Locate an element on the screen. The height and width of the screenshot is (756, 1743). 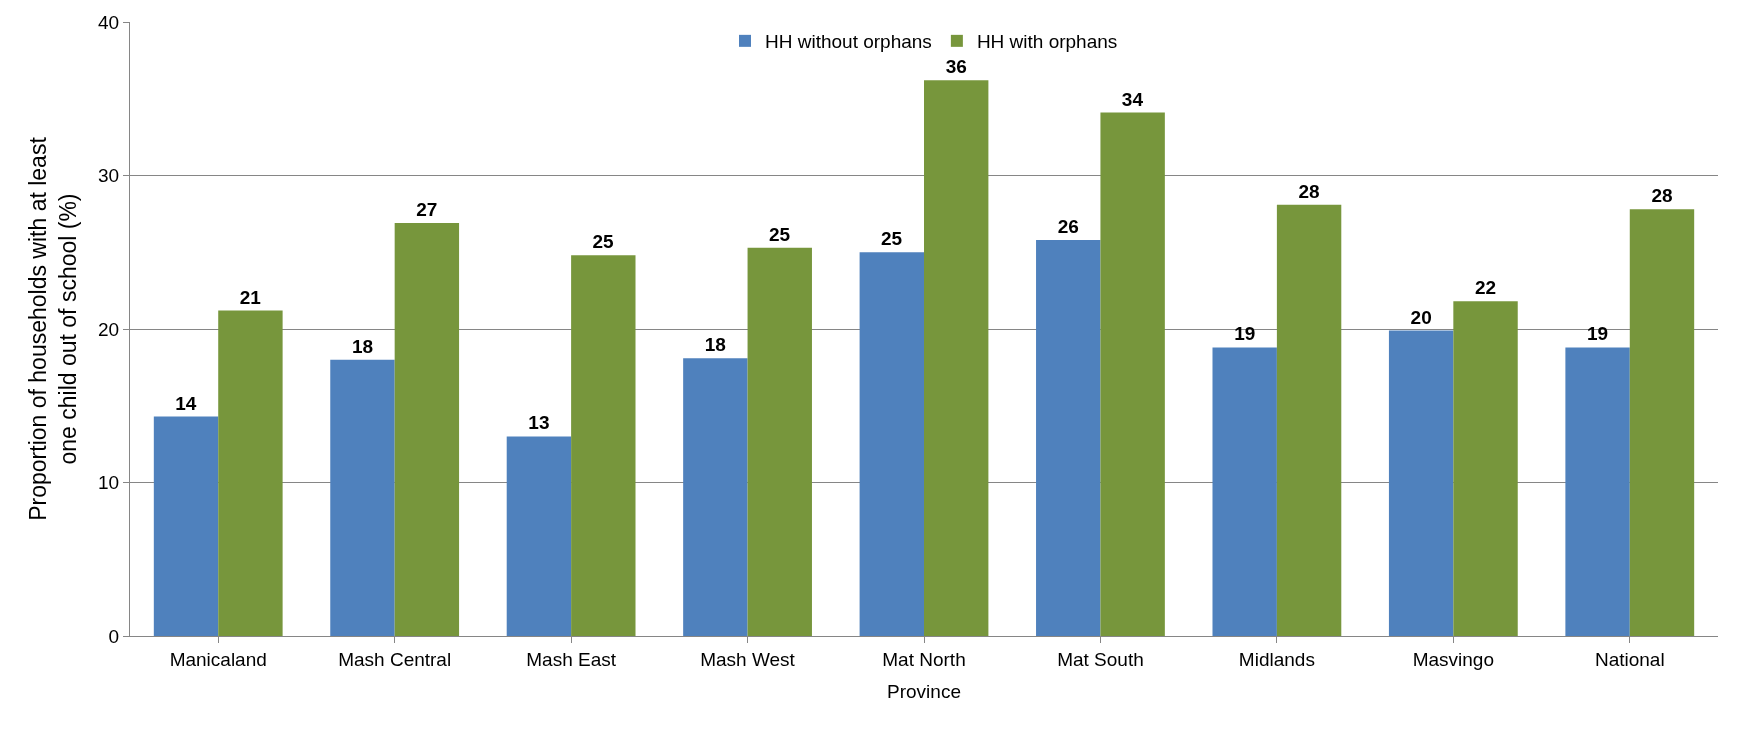
legend-label: HH with orphans is located at coordinates (1047, 42).